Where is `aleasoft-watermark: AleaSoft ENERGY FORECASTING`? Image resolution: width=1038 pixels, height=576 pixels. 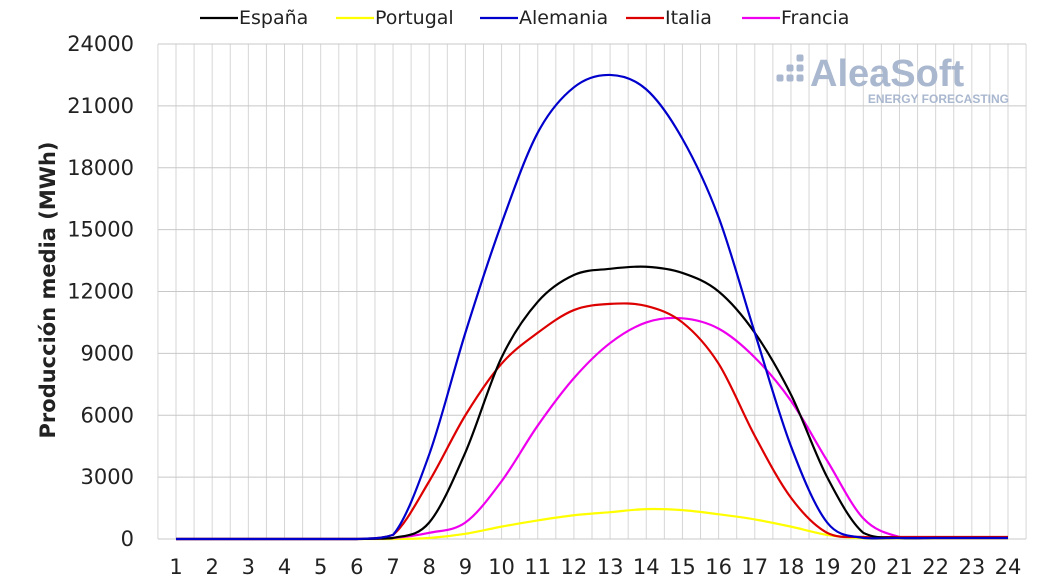 aleasoft-watermark: AleaSoft ENERGY FORECASTING is located at coordinates (892, 79).